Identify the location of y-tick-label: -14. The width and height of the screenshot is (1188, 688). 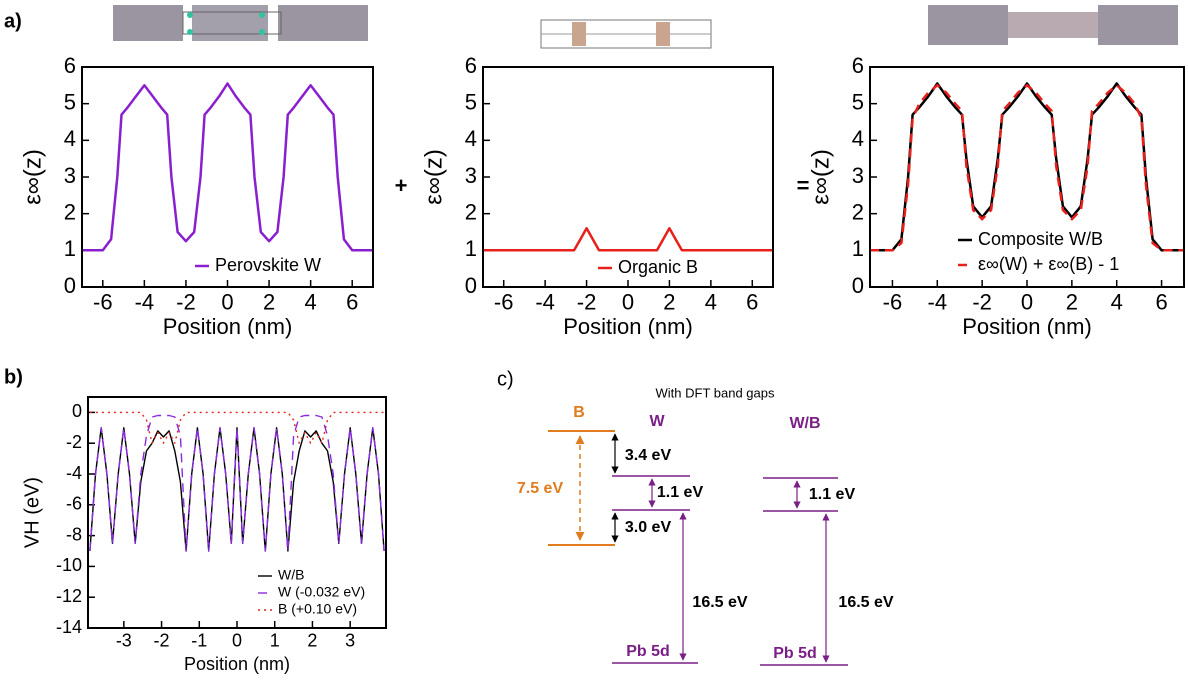
(69, 627).